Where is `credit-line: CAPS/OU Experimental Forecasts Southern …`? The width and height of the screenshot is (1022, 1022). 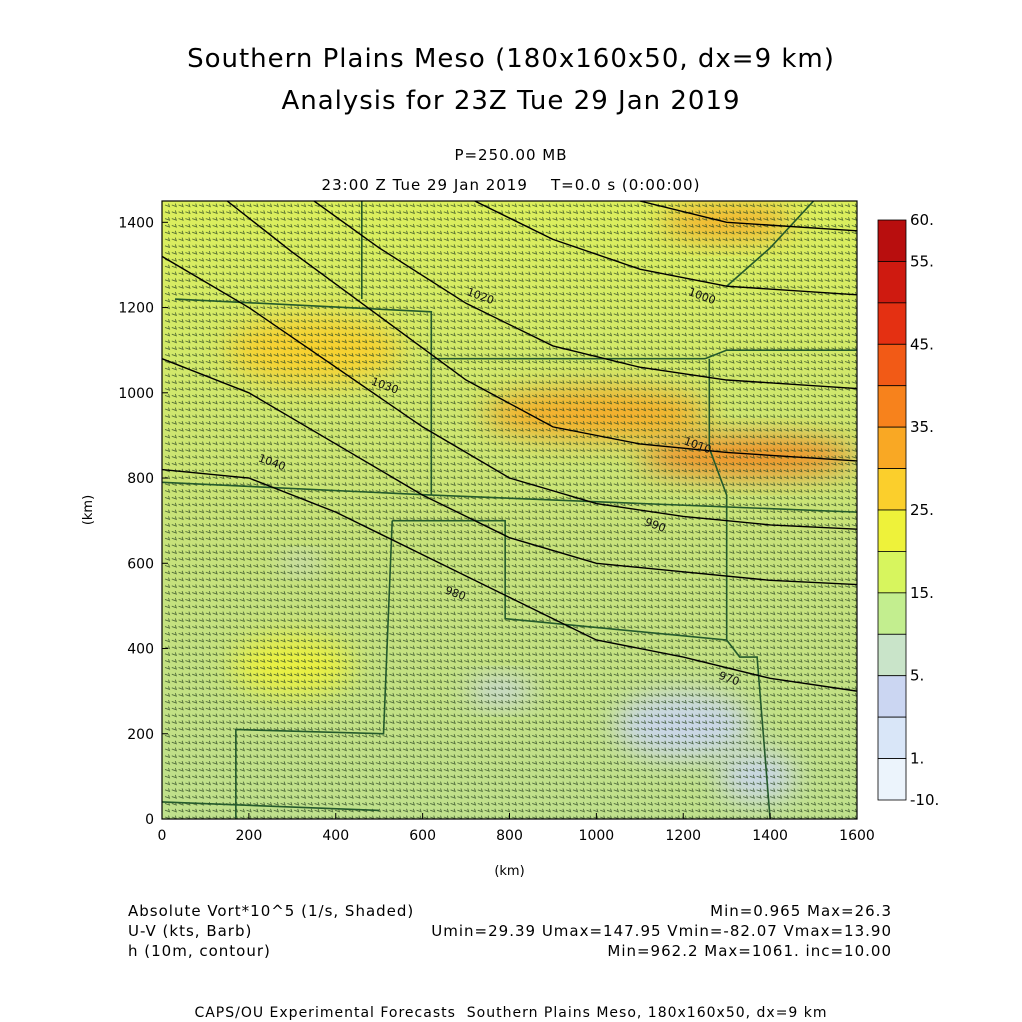 credit-line: CAPS/OU Experimental Forecasts Southern … is located at coordinates (511, 1013).